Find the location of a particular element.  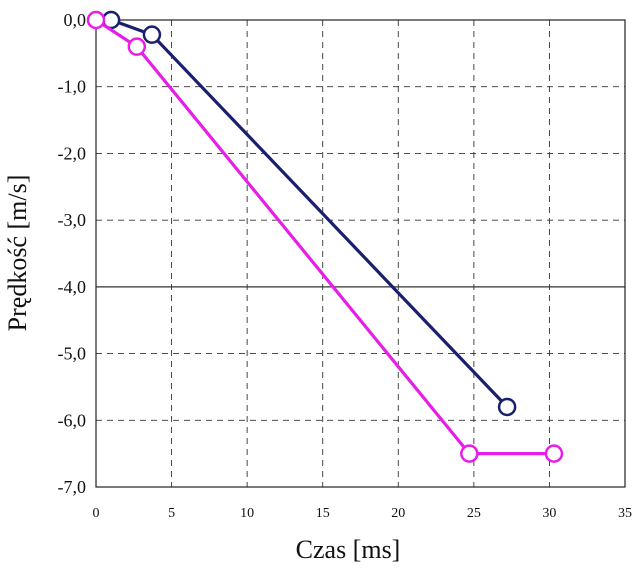

y-tick-label: 0,0 is located at coordinates (75, 20).